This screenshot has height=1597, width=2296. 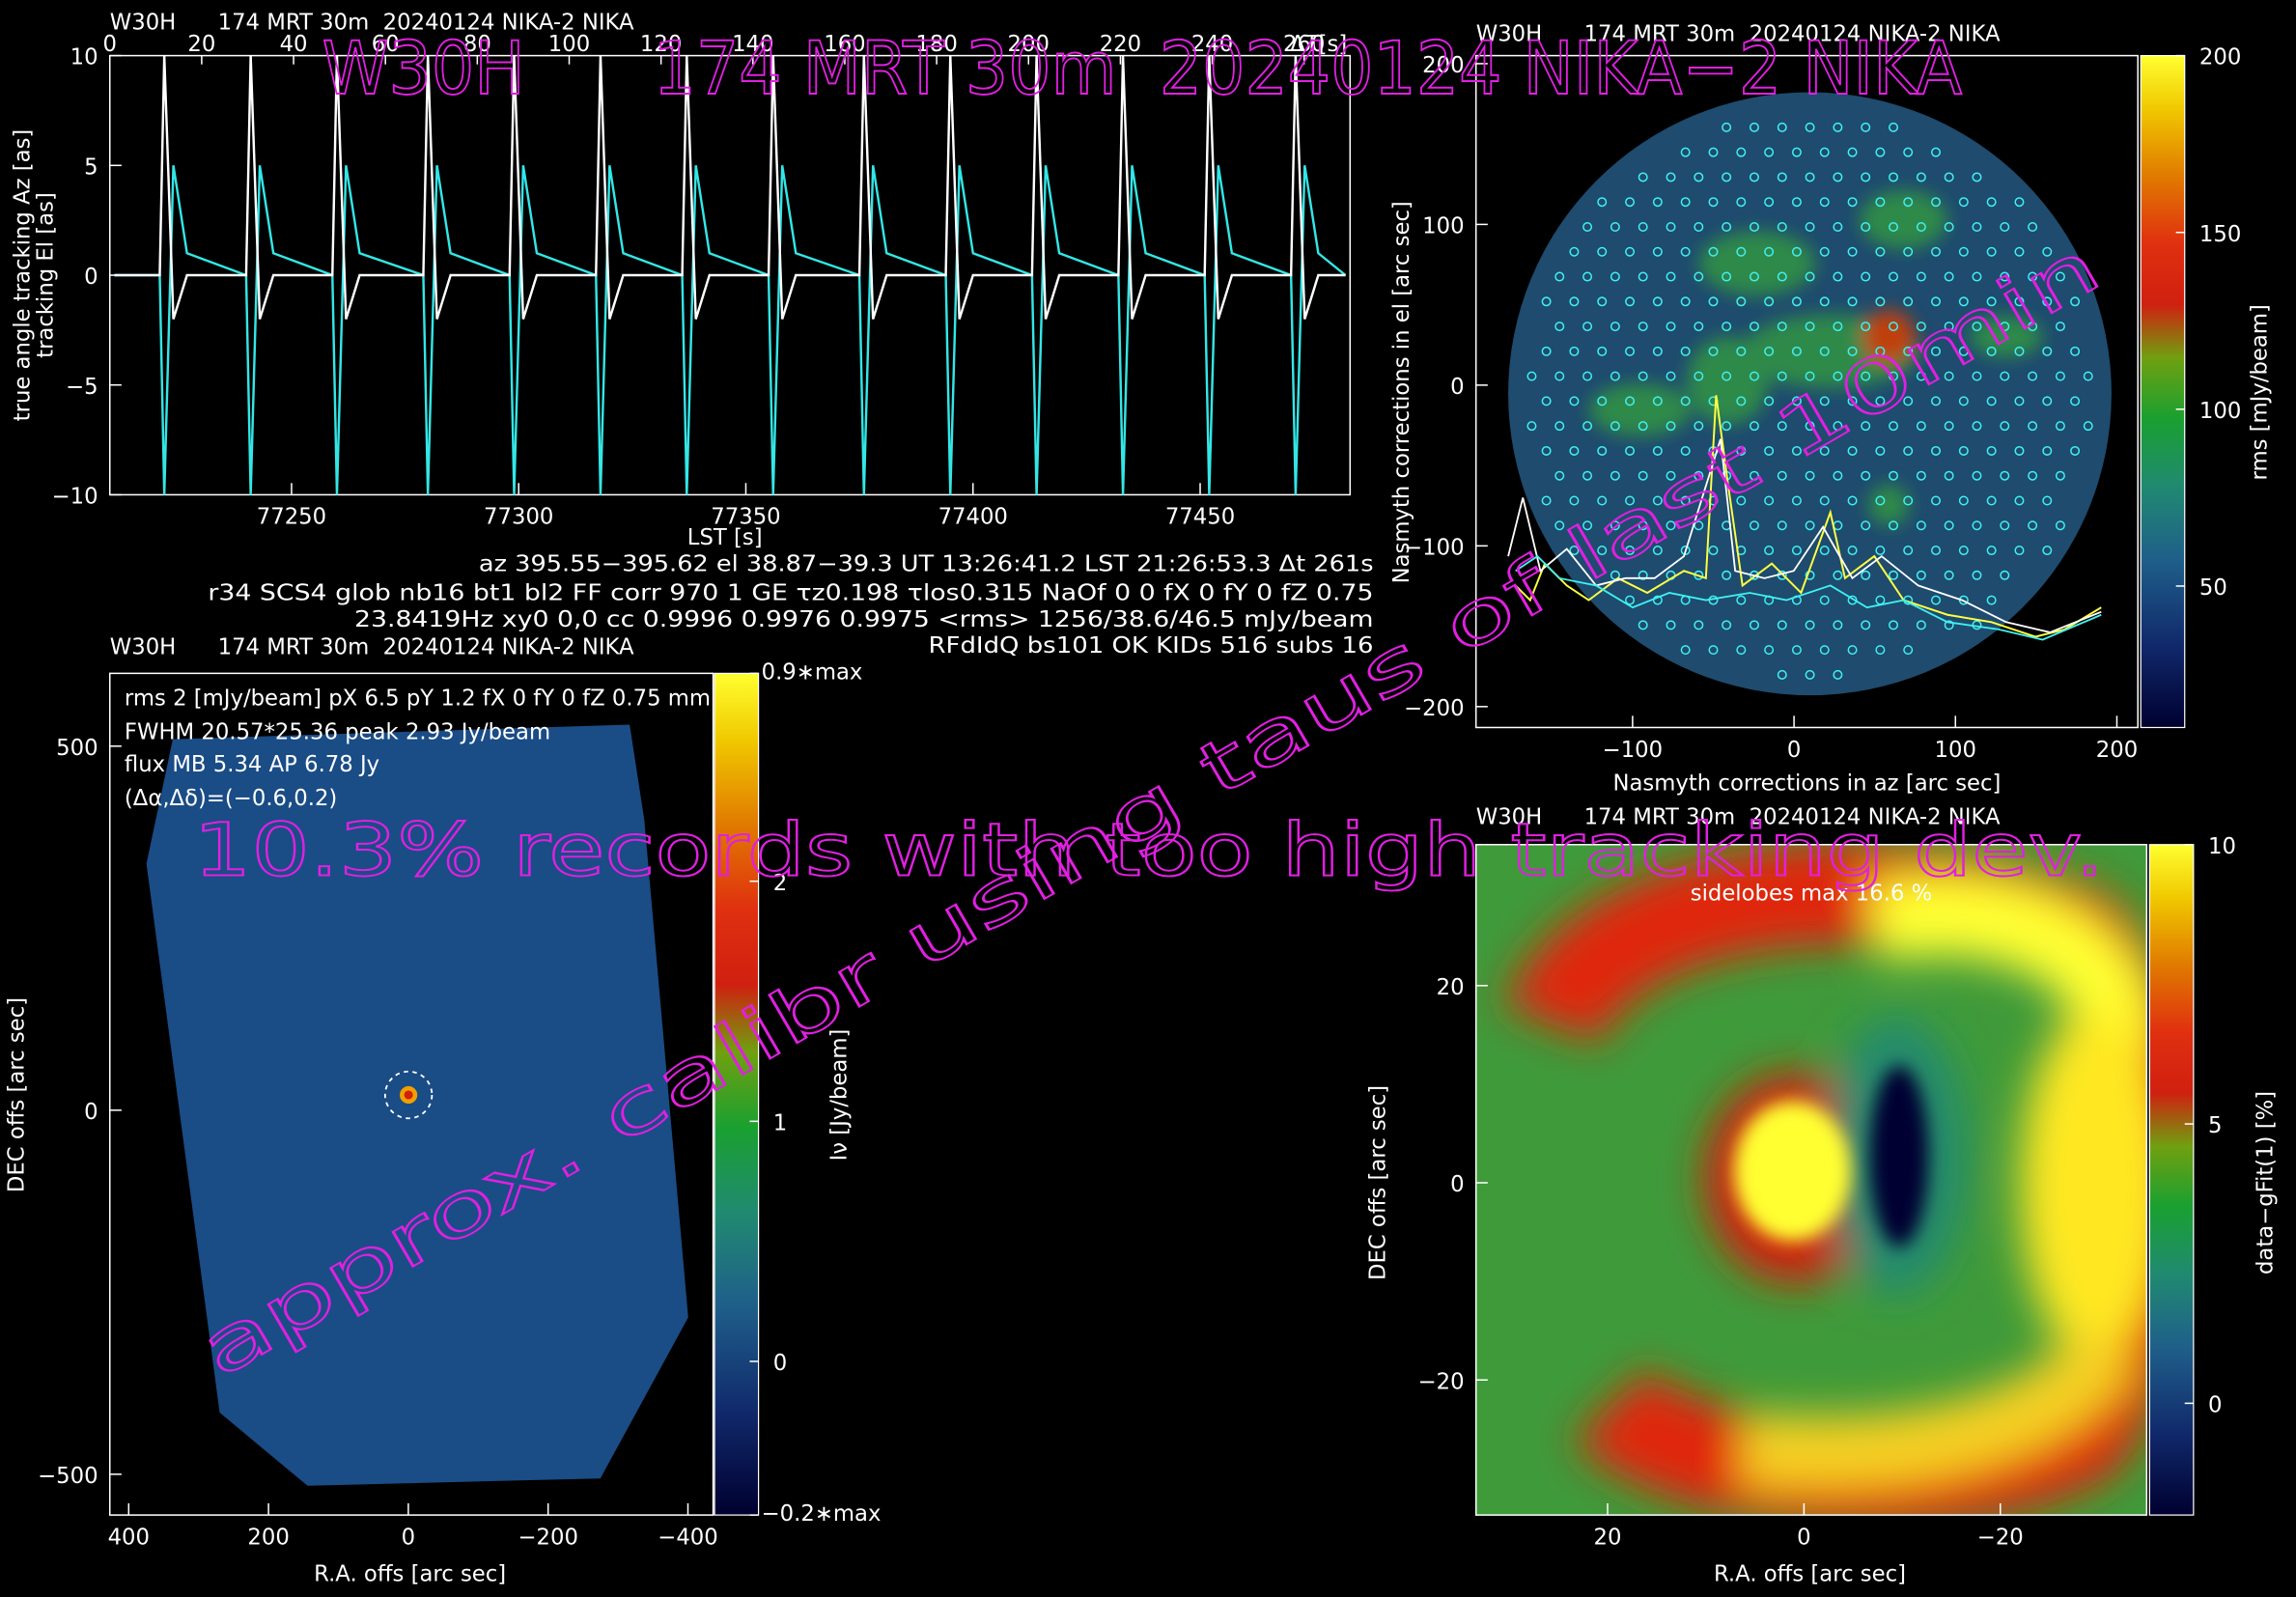 I want to click on annotation: FWHM 20.57*25.36 peak 2.93 Jy/beam, so click(x=338, y=733).